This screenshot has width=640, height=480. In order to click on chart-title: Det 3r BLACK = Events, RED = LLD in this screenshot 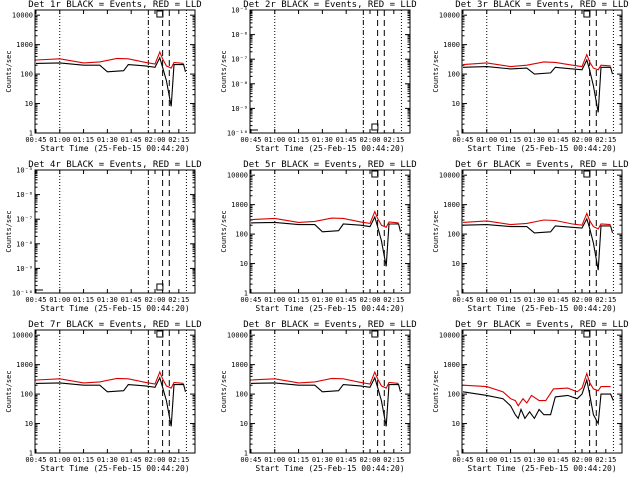, I will do `click(541, 5)`.